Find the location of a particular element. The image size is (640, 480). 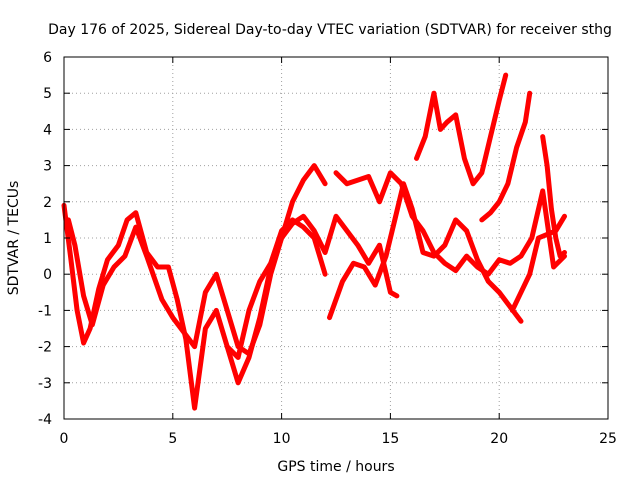

y-tick-label: 1 is located at coordinates (47, 239).